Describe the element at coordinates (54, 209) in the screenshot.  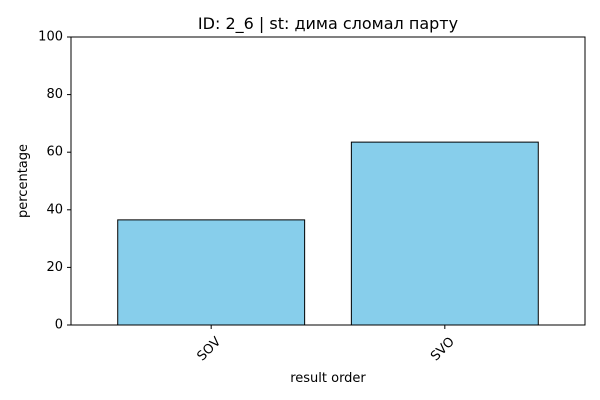
I see `y-tick-label: 40` at that location.